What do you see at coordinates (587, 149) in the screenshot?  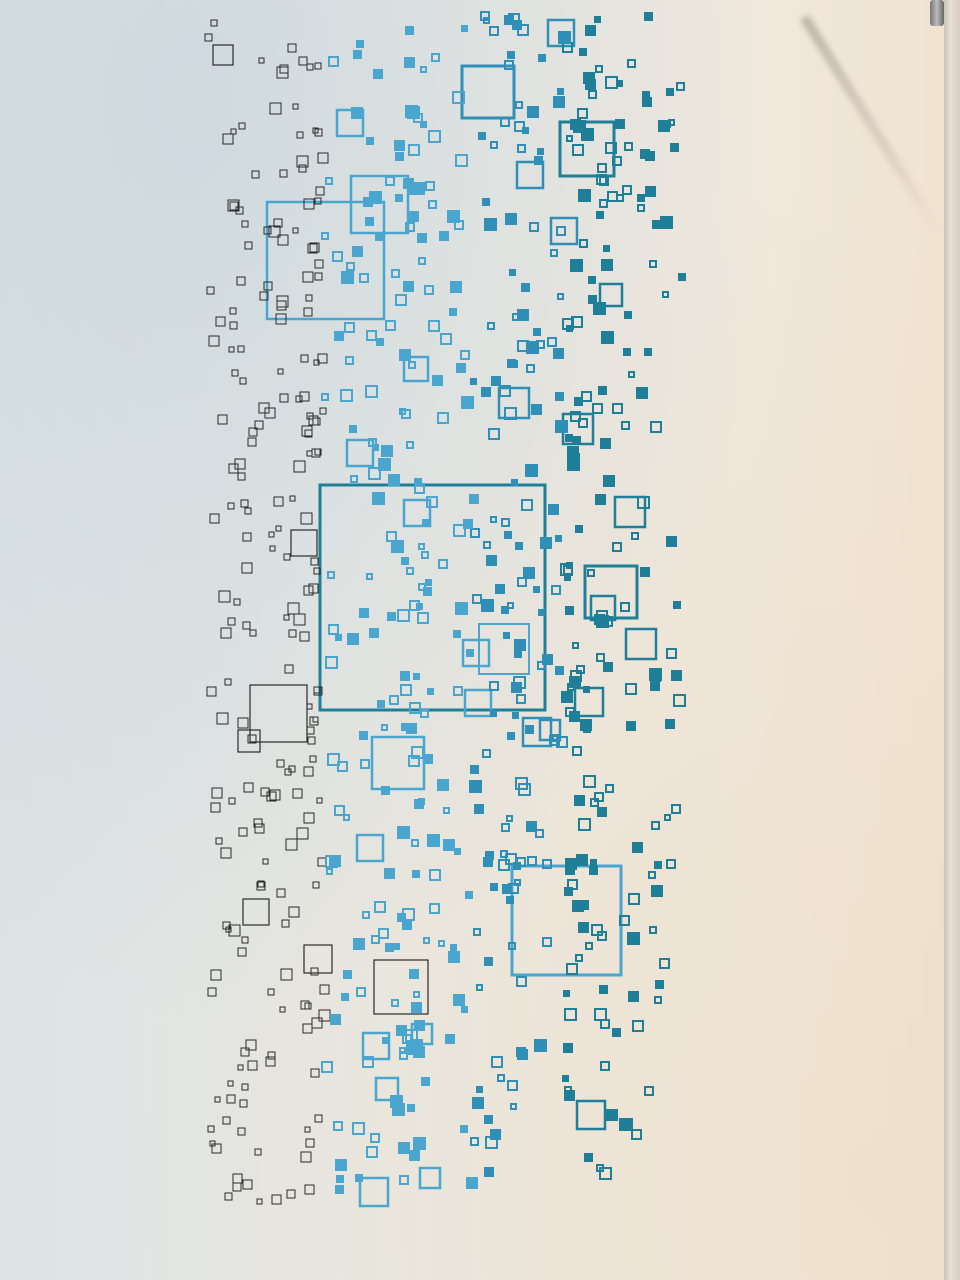 I see `large-square` at bounding box center [587, 149].